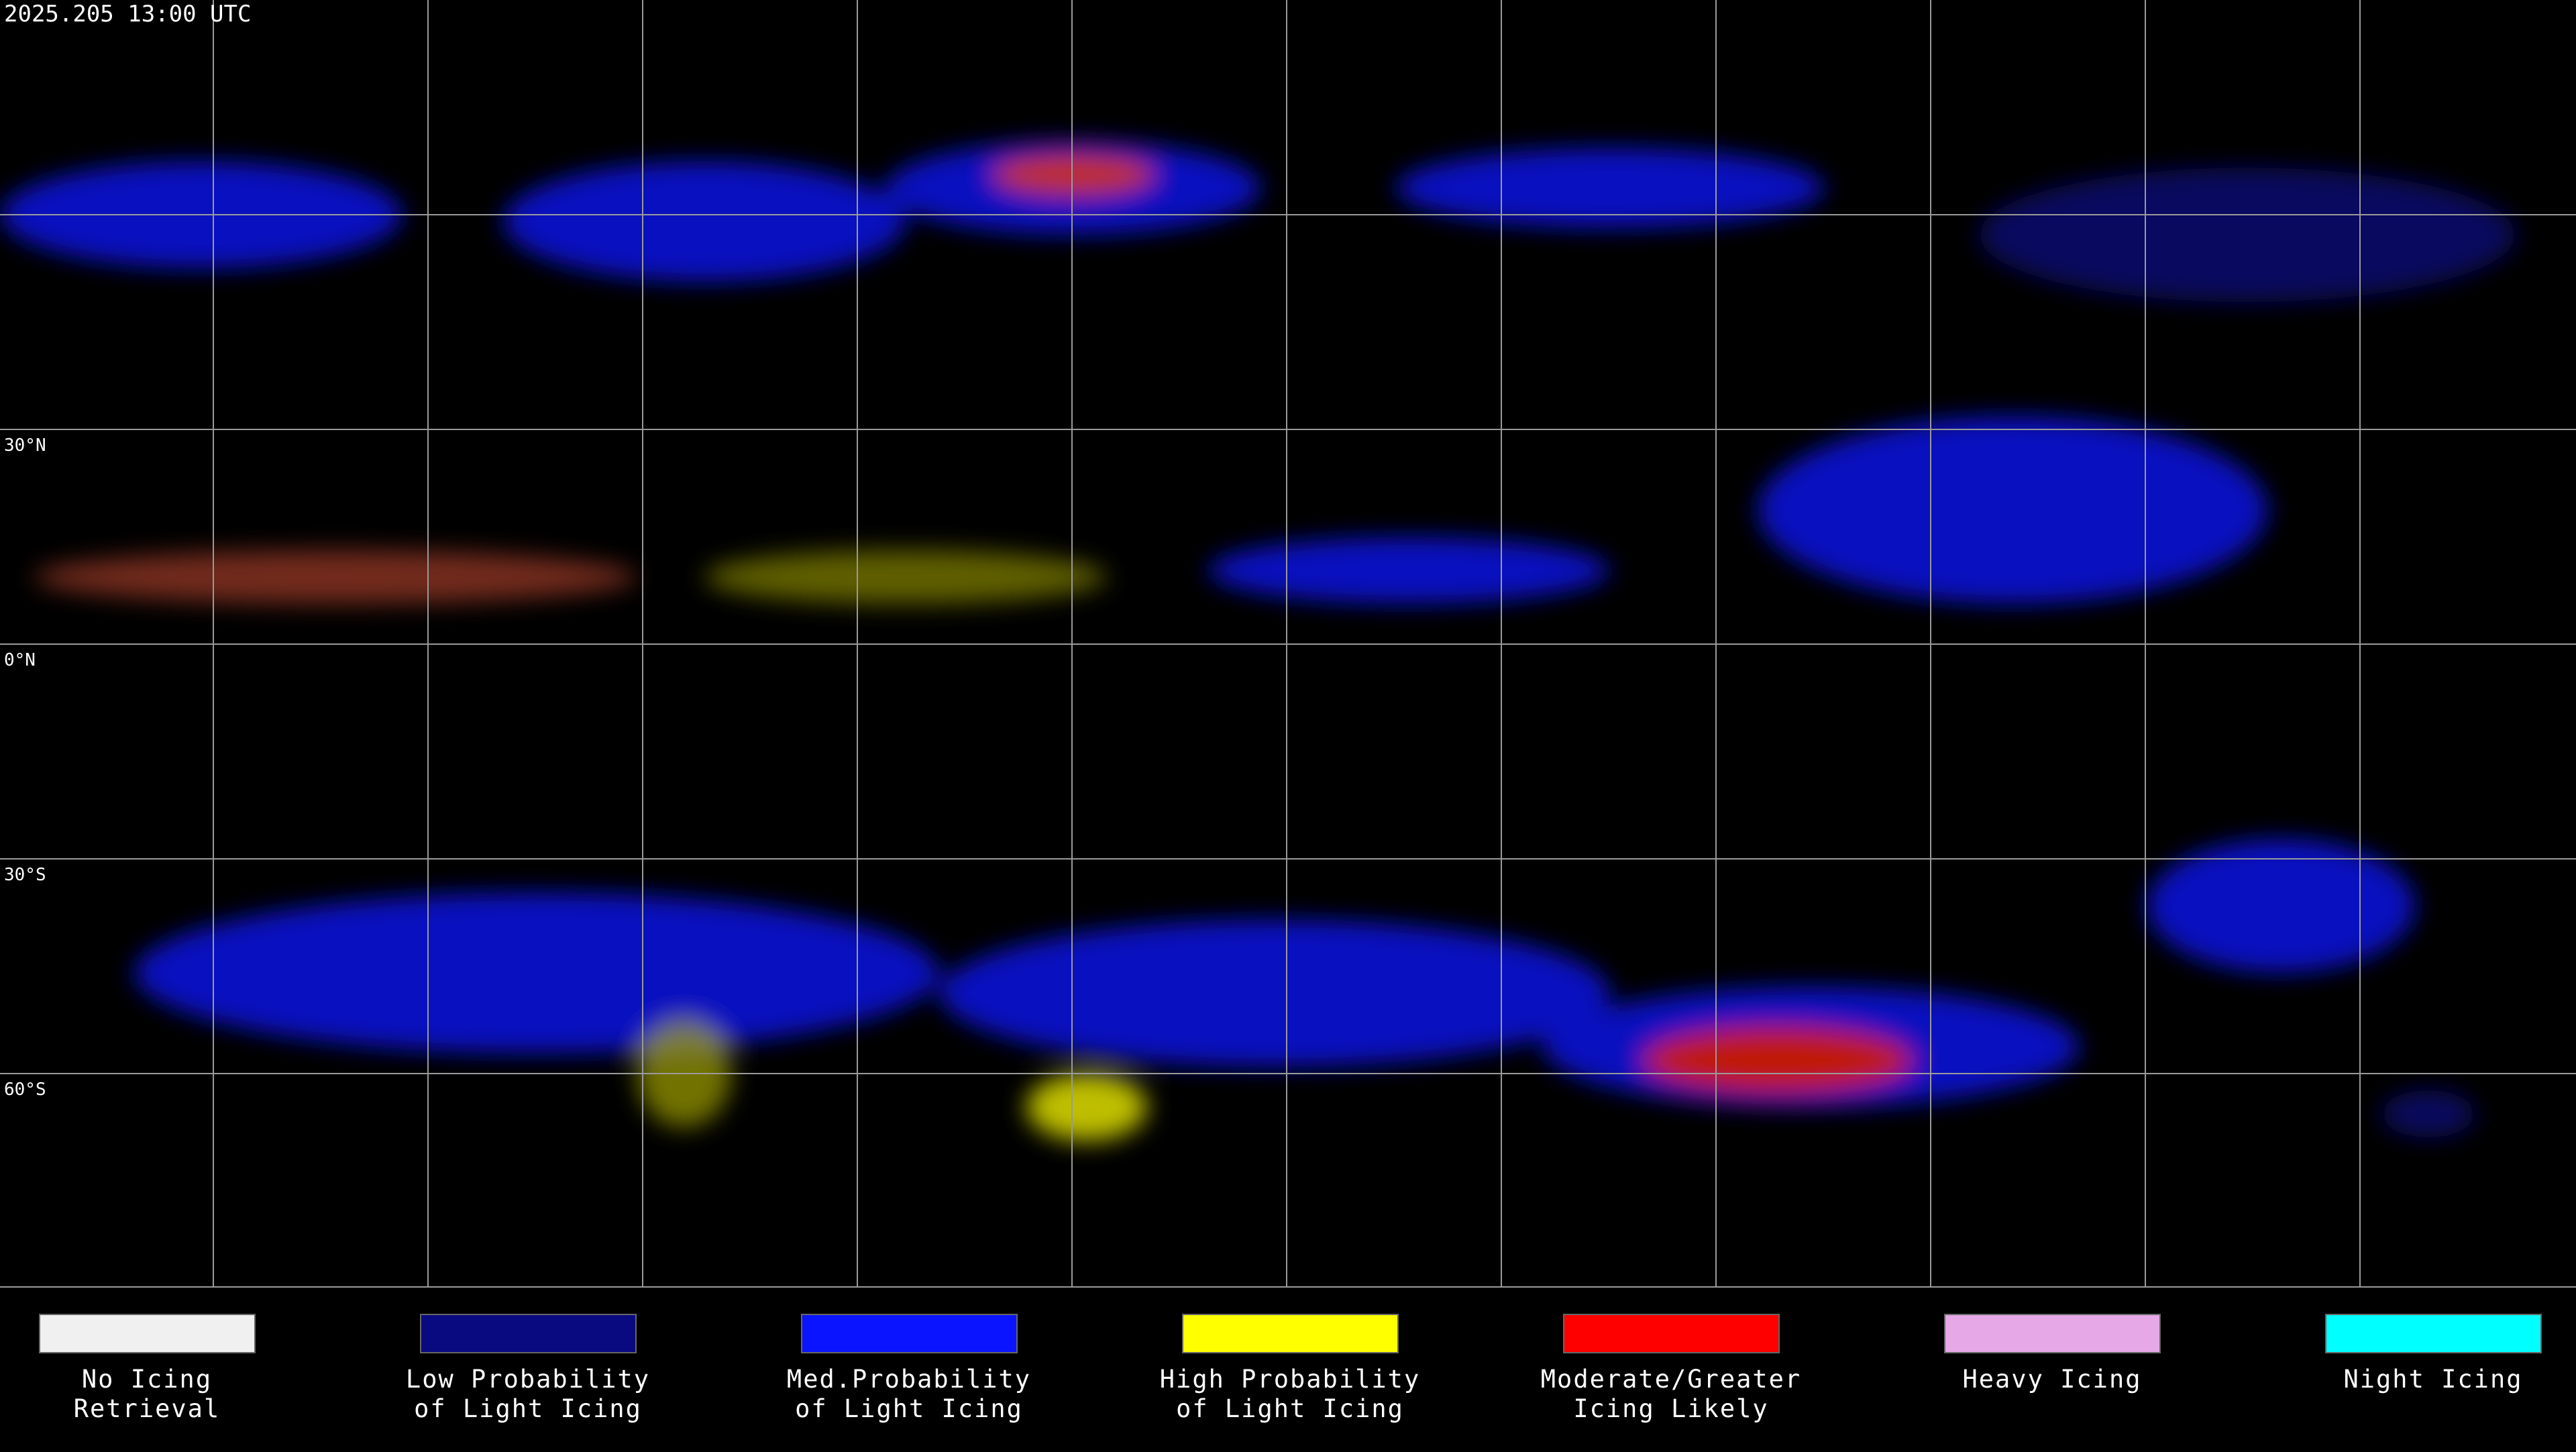 The height and width of the screenshot is (1452, 2576). Describe the element at coordinates (25, 446) in the screenshot. I see `latitude-label: 30°N` at that location.